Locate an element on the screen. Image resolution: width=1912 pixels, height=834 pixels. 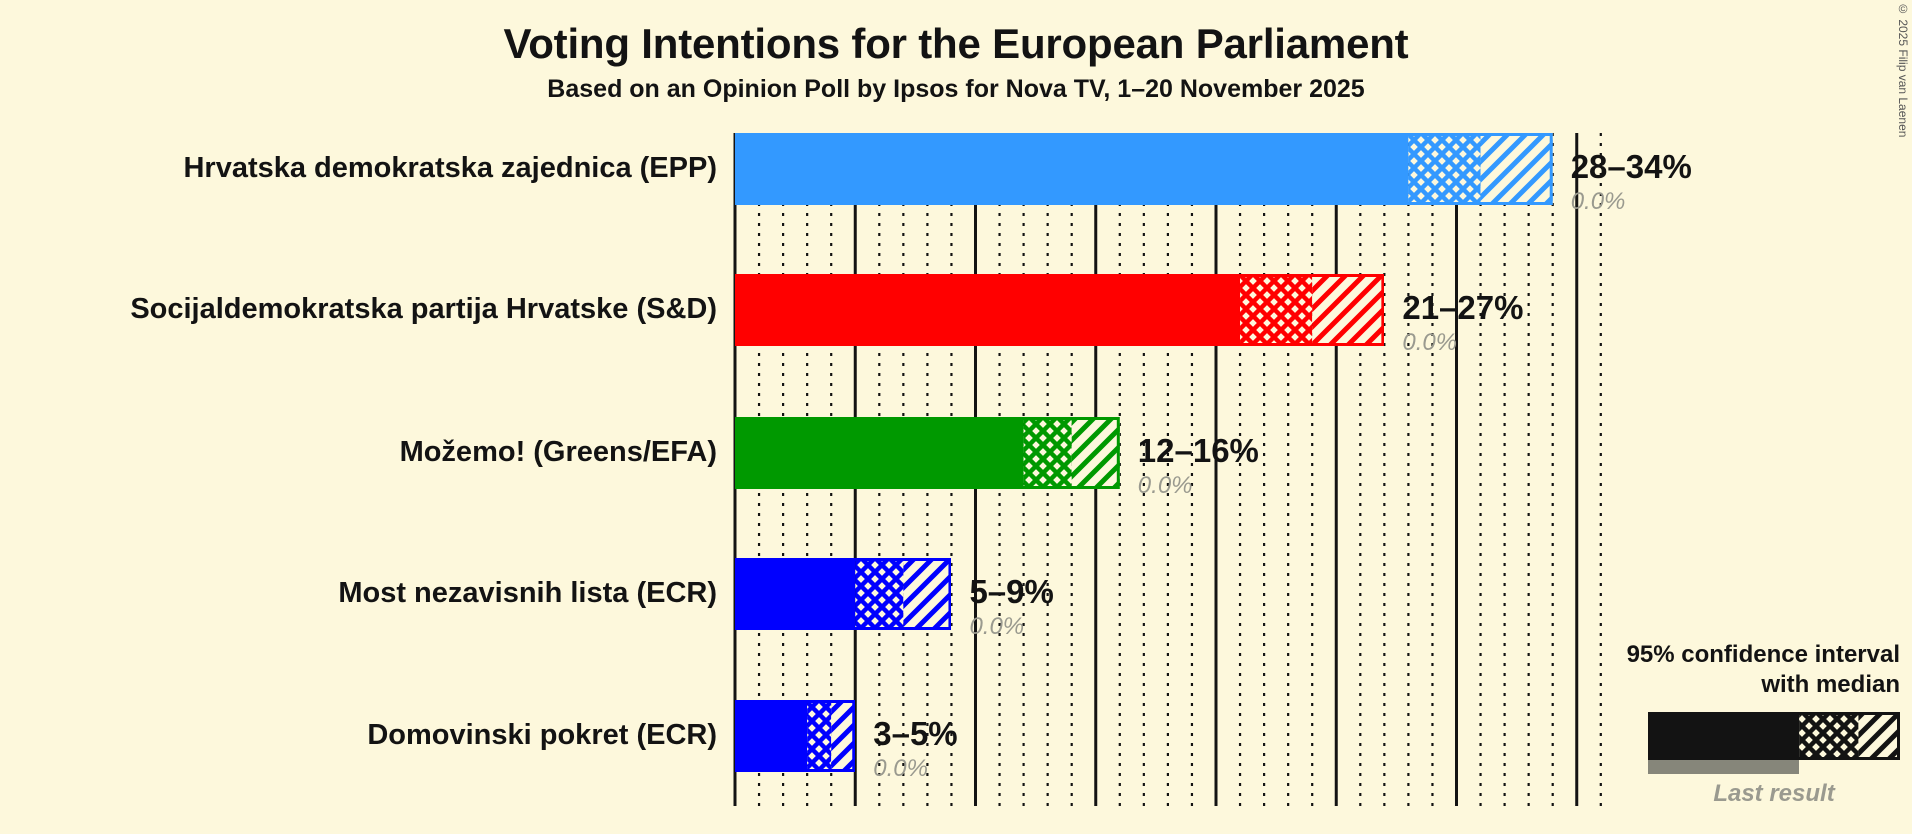
value-label-3: 12–16% is located at coordinates (1198, 450).